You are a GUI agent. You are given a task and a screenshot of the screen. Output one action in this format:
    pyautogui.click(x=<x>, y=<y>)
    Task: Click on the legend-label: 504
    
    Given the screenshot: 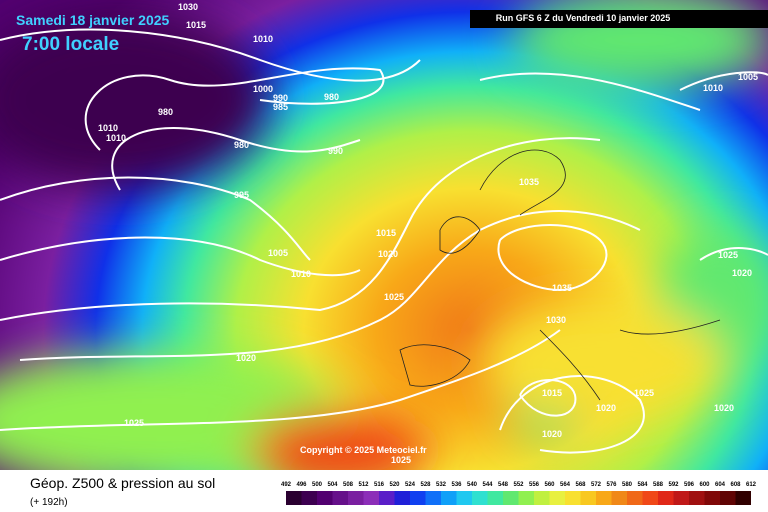 What is the action you would take?
    pyautogui.click(x=332, y=485)
    